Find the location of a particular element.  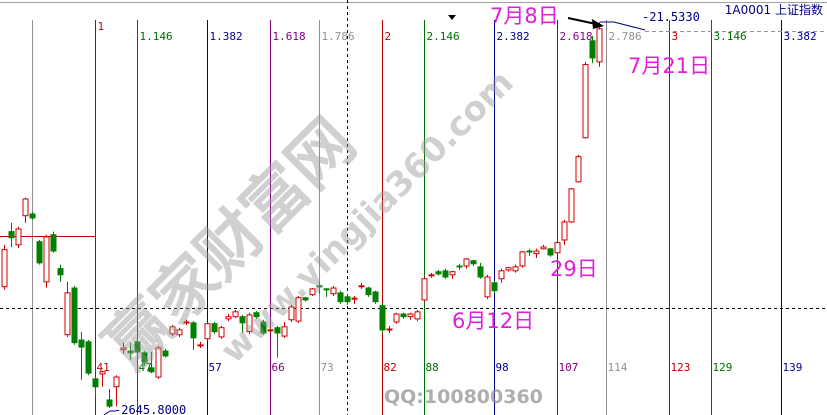

fib-ratio-label: 1.786 is located at coordinates (338, 36).